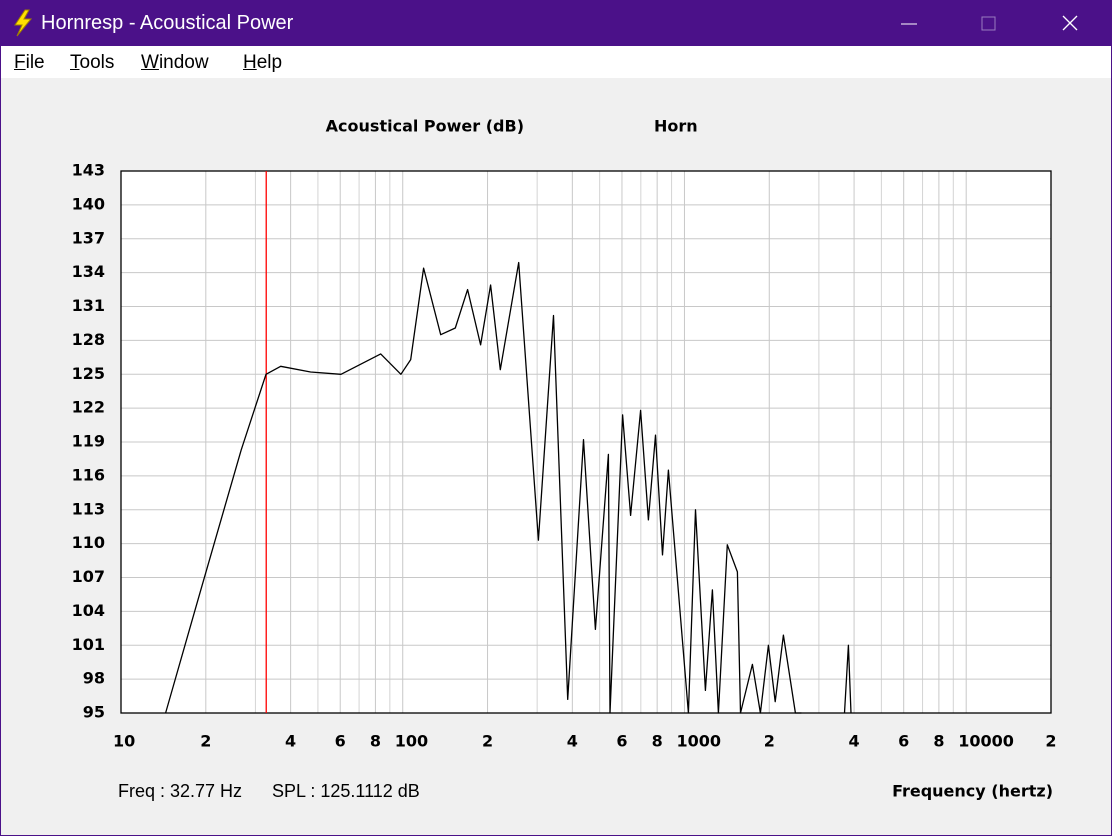 This screenshot has height=836, width=1112. What do you see at coordinates (180, 791) in the screenshot?
I see `freq-readout: Freq : 32.77 Hz` at bounding box center [180, 791].